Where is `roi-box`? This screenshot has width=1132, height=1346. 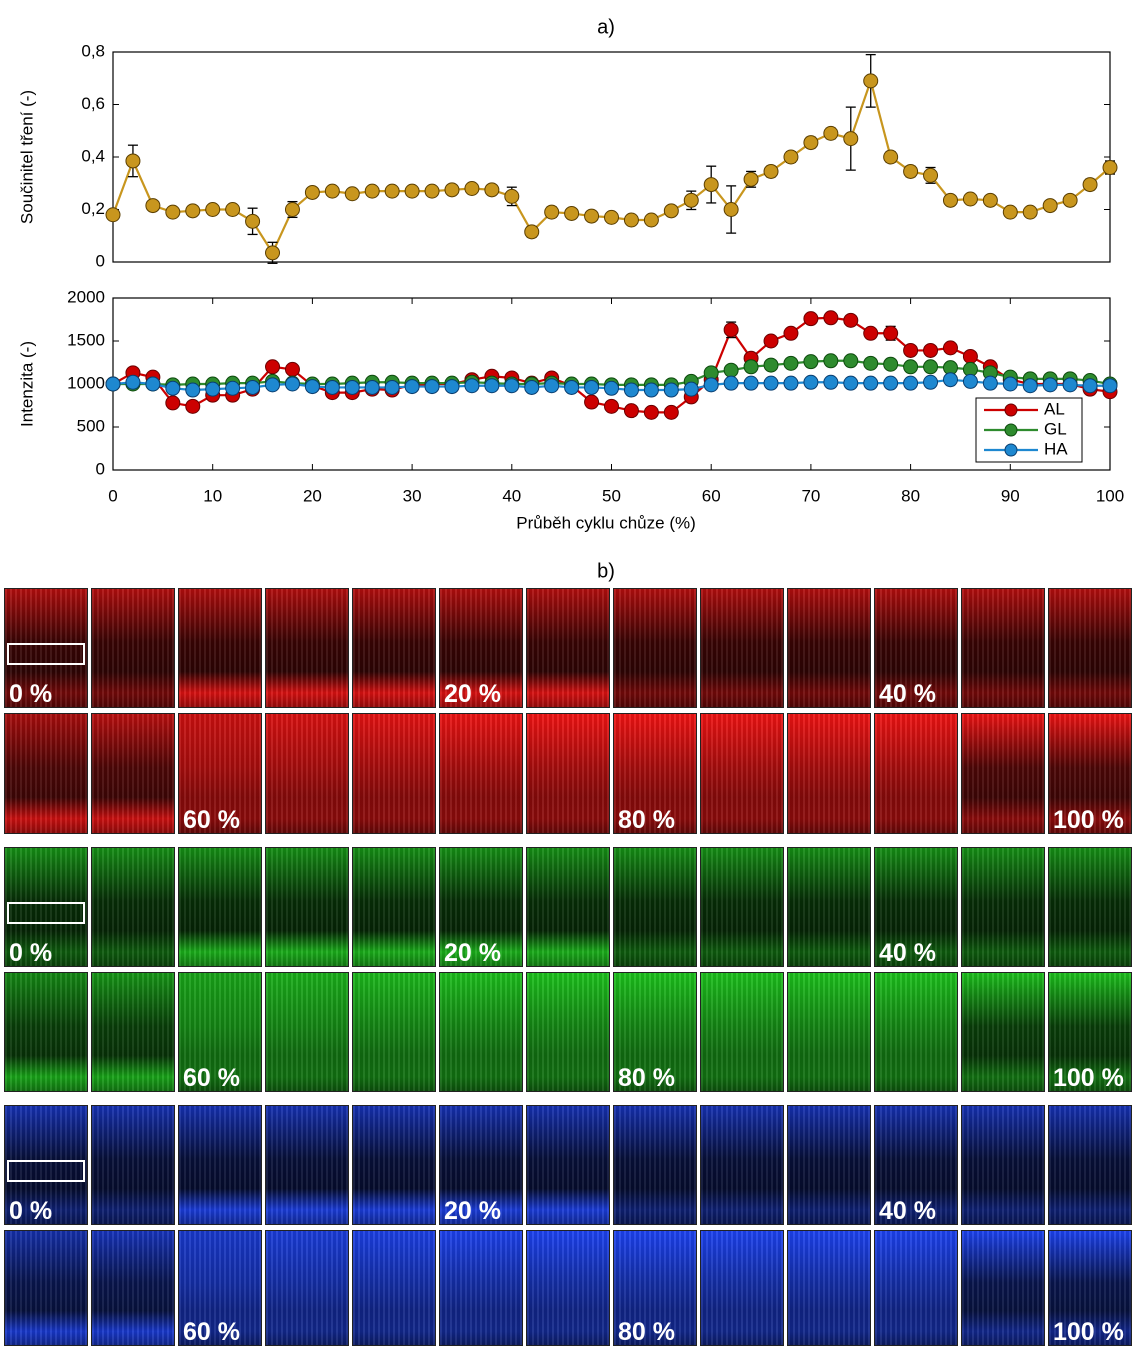
roi-box is located at coordinates (46, 1171).